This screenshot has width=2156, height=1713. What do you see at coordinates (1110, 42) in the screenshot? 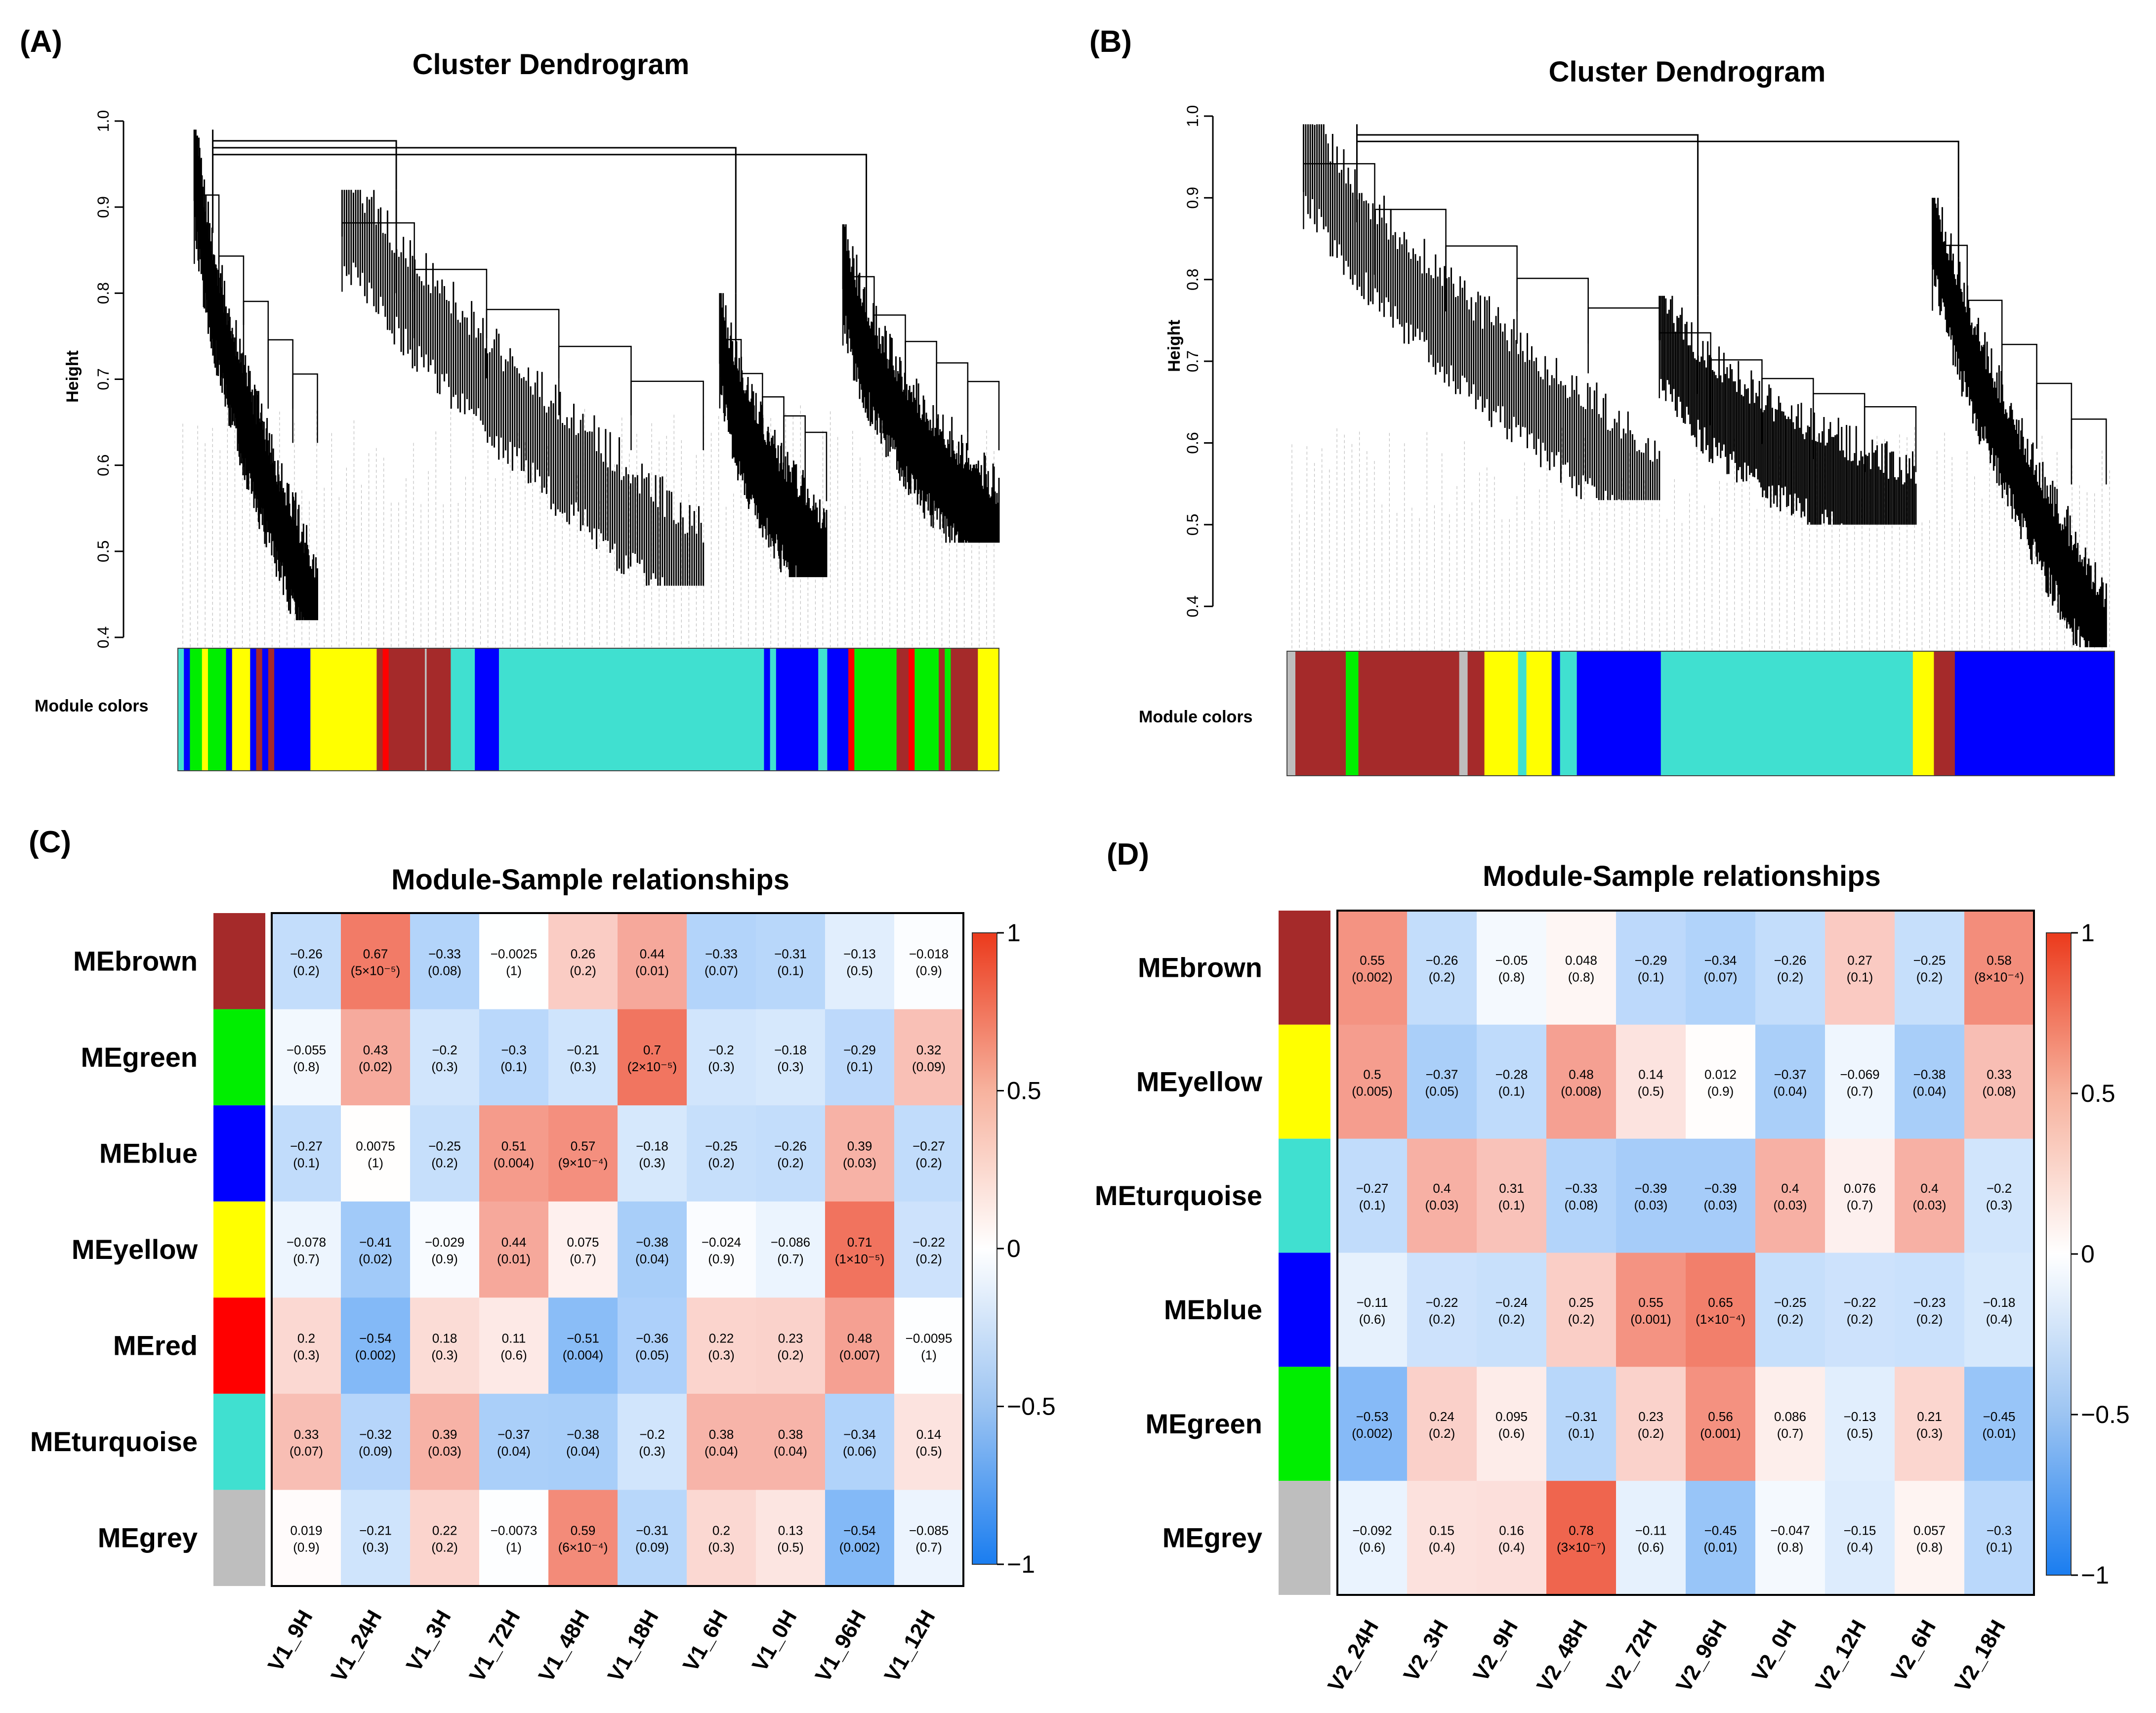
I see `panel-b-label: (B)` at bounding box center [1110, 42].